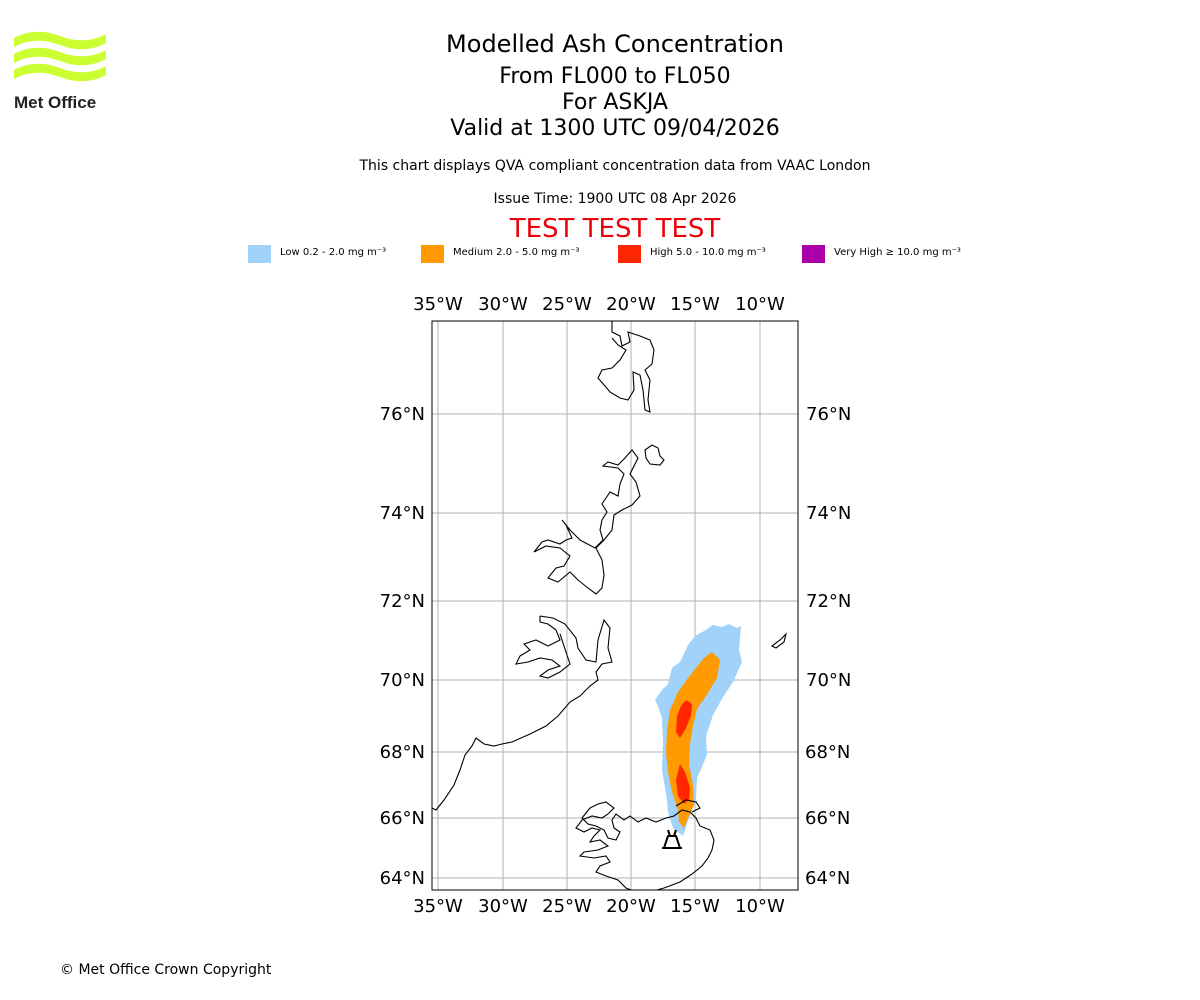 Image resolution: width=1200 pixels, height=1000 pixels. What do you see at coordinates (522, 713) in the screenshot?
I see `coastline-greenland-scoresby` at bounding box center [522, 713].